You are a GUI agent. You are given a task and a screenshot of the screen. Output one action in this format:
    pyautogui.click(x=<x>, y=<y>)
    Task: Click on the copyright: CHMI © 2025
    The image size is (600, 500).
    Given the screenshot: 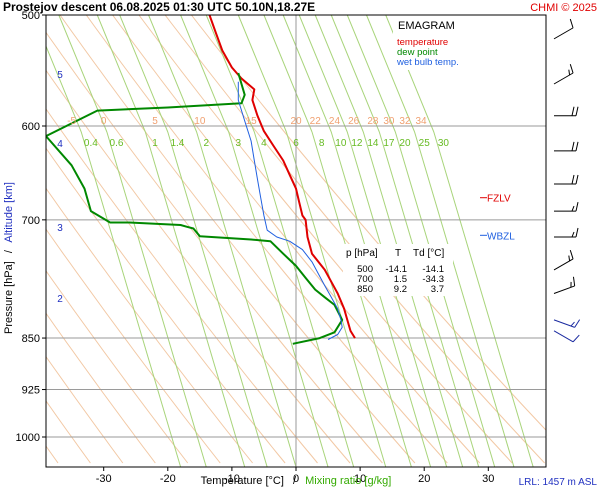 What is the action you would take?
    pyautogui.click(x=563, y=8)
    